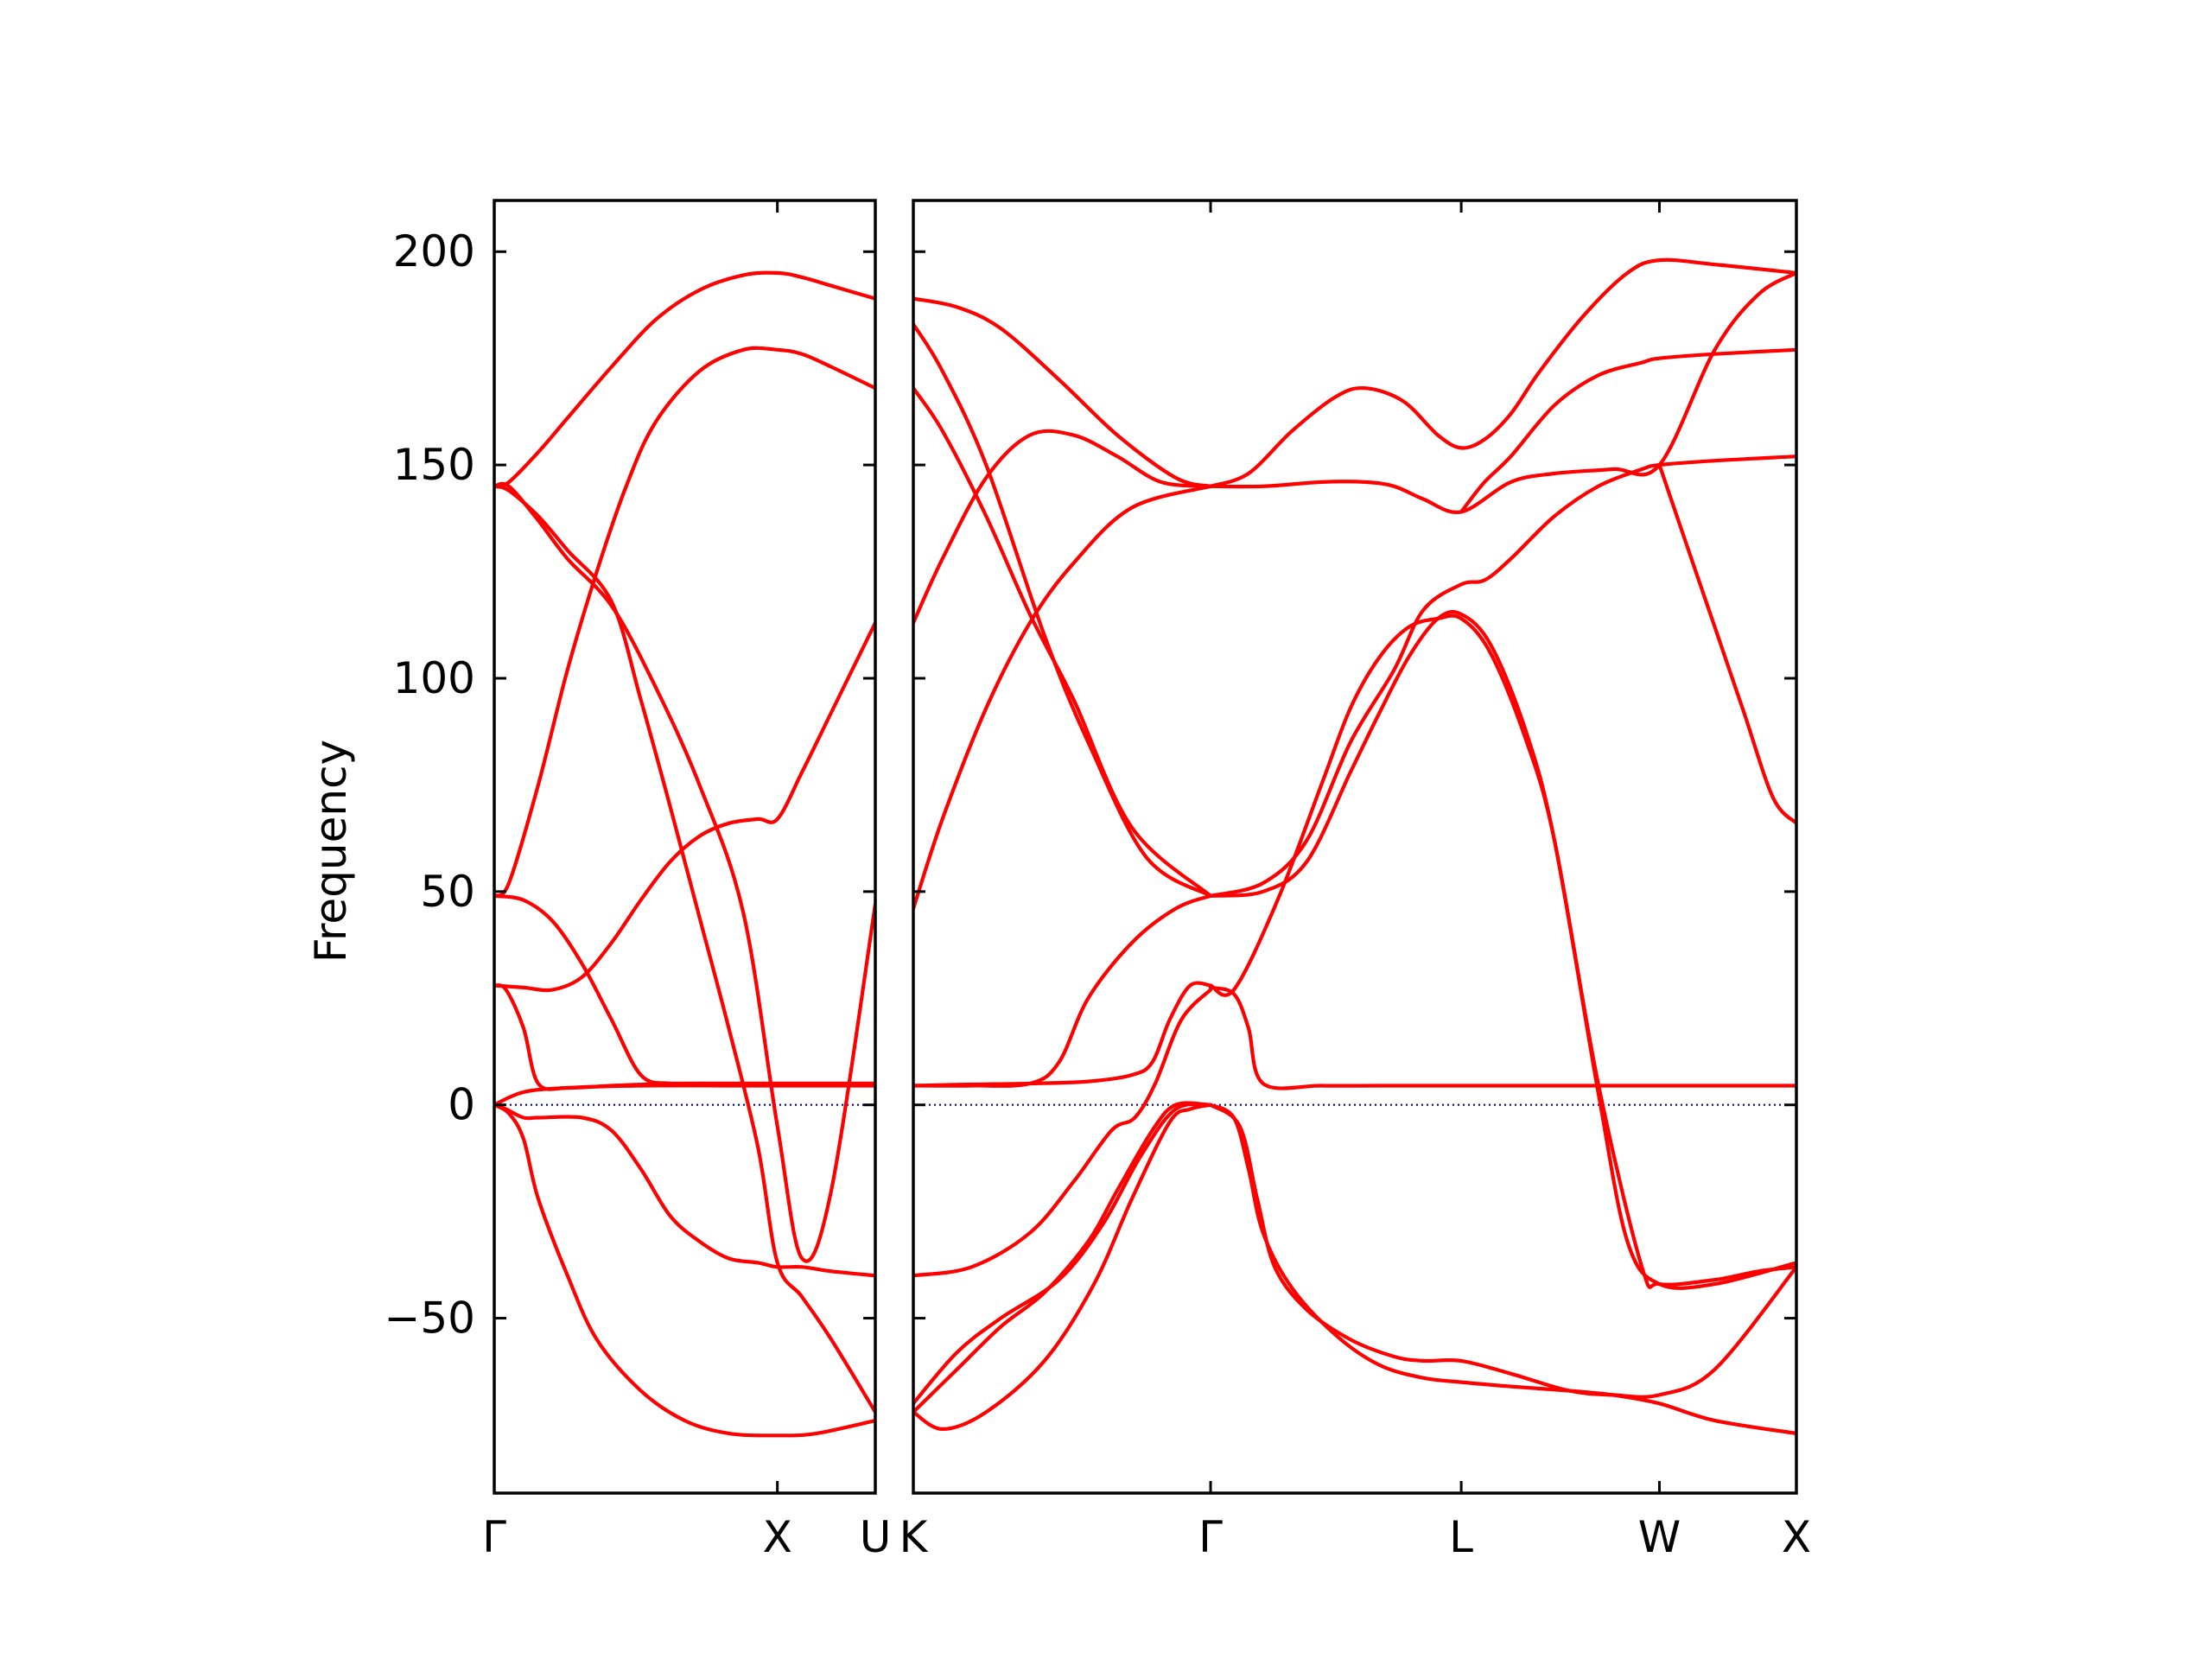 The width and height of the screenshot is (2212, 1659). I want to click on x-tick-label: L, so click(1461, 1537).